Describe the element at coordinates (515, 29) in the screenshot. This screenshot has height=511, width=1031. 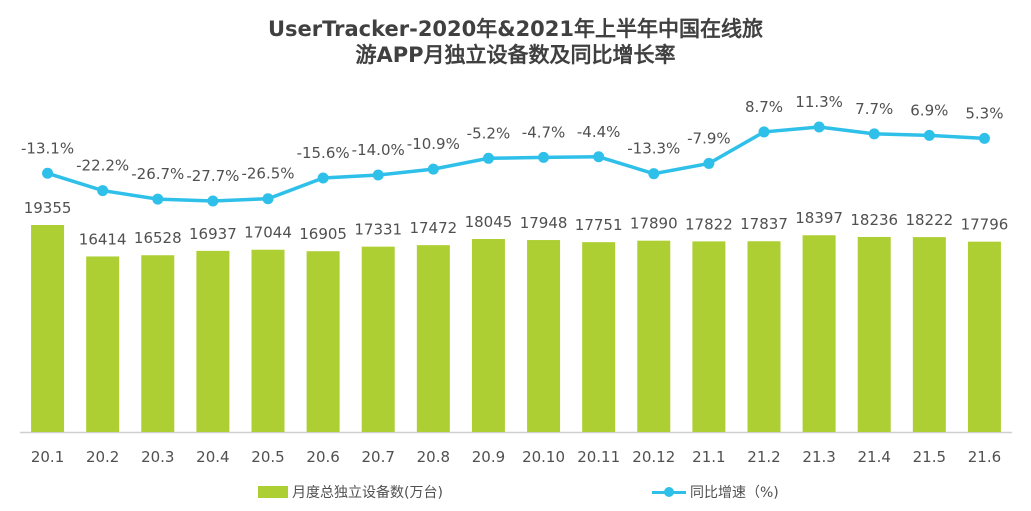
I see `chart-title-line1: UserTracker-2020年&2021年上半年中国在线旅` at that location.